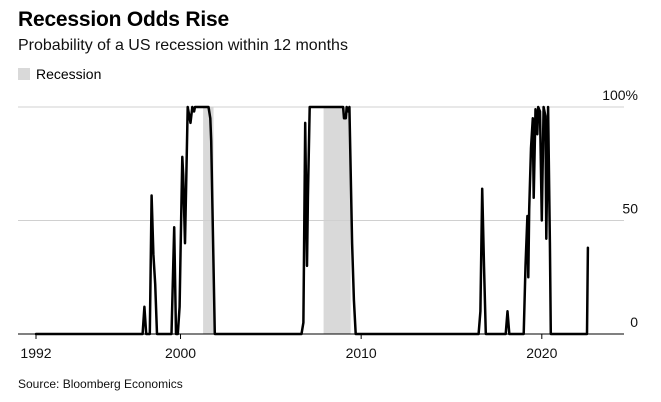 The width and height of the screenshot is (661, 402). What do you see at coordinates (69, 74) in the screenshot?
I see `legend-recession-label: Recession` at bounding box center [69, 74].